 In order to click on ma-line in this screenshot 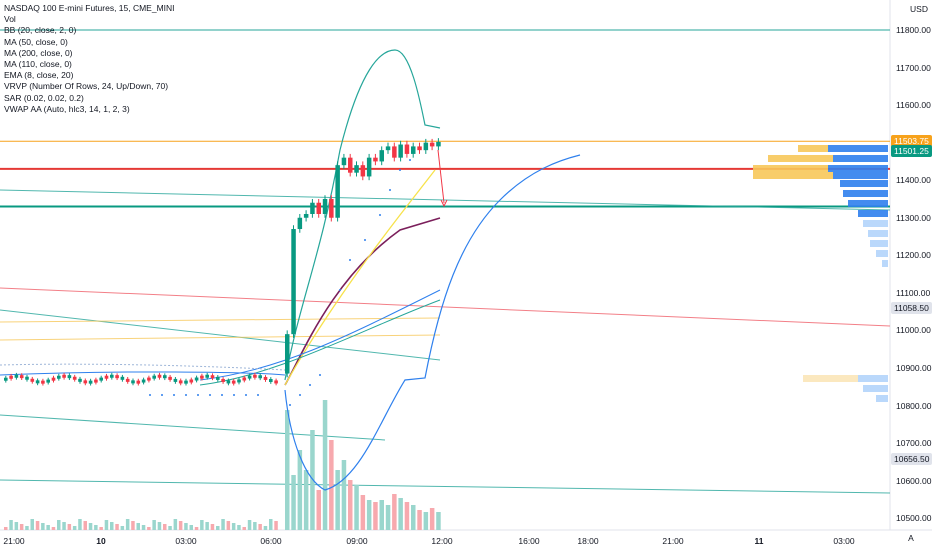, I will do `click(320, 335)`.